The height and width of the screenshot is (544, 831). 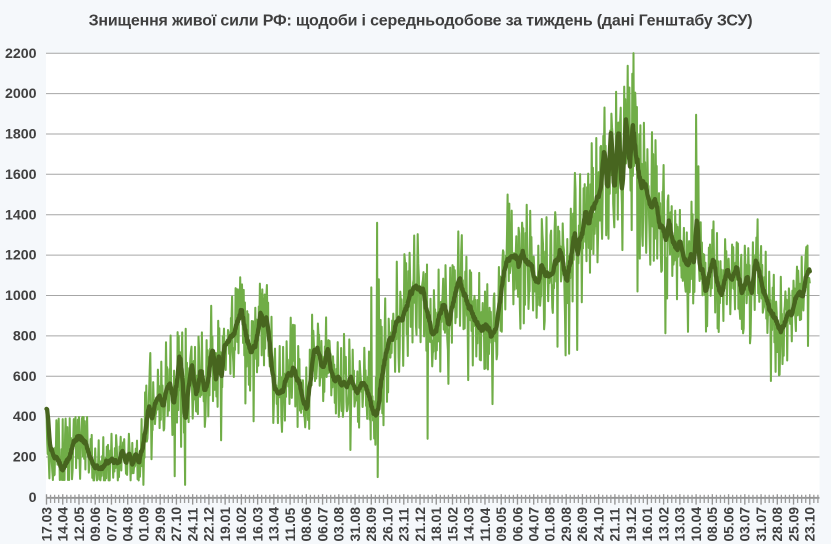 I want to click on svg-text: 09.06, so click(x=95, y=524).